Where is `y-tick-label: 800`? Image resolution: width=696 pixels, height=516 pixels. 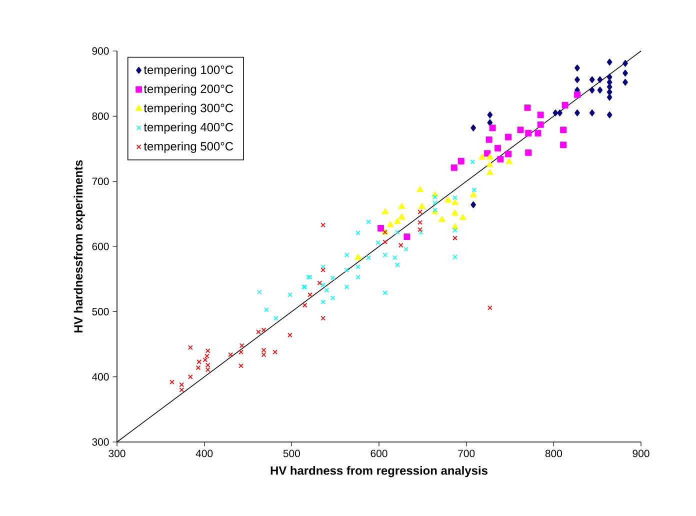 y-tick-label: 800 is located at coordinates (100, 116).